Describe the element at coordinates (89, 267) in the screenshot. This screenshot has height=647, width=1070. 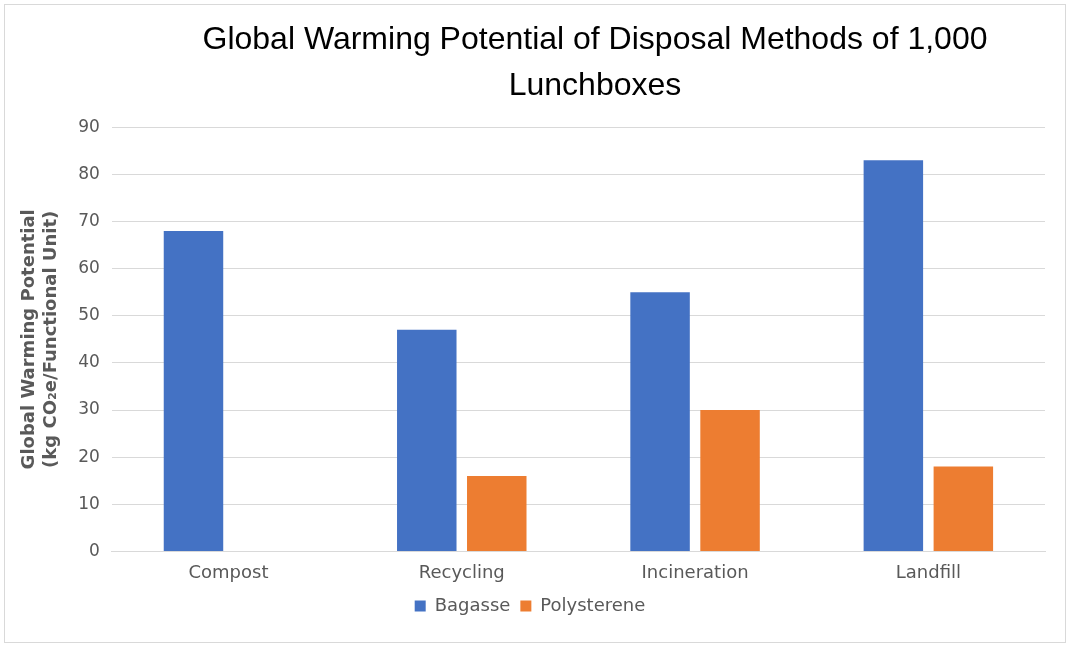
I see `y-tick-label: 60` at that location.